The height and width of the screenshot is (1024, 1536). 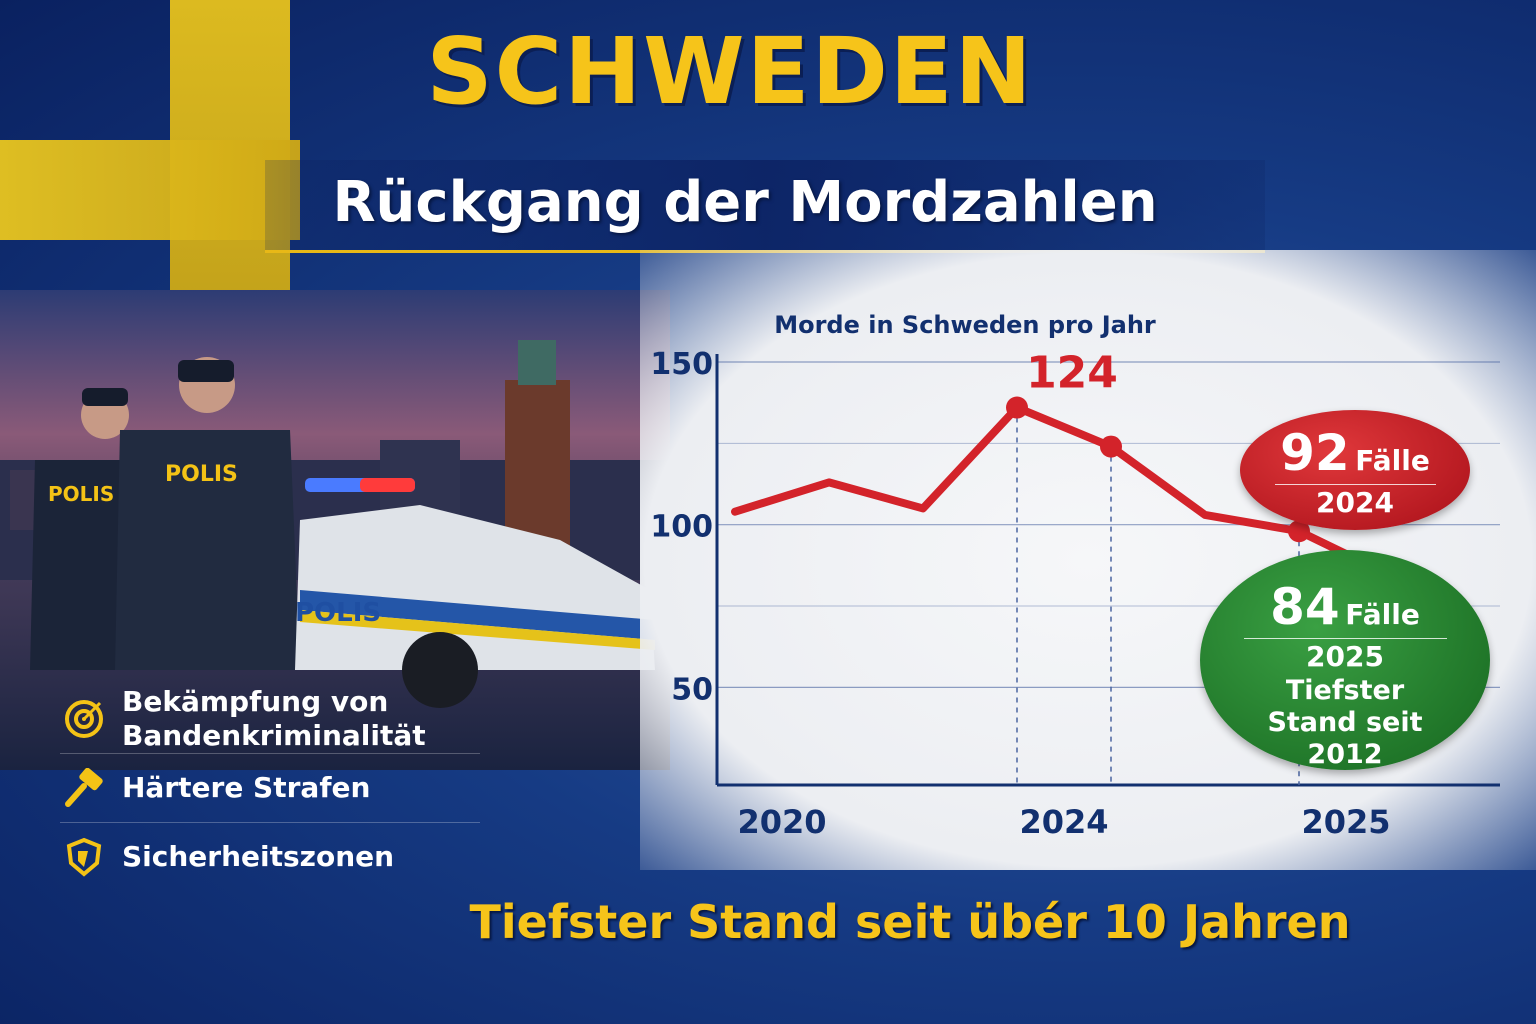 I want to click on callout-2025-value: 84, so click(x=1305, y=607).